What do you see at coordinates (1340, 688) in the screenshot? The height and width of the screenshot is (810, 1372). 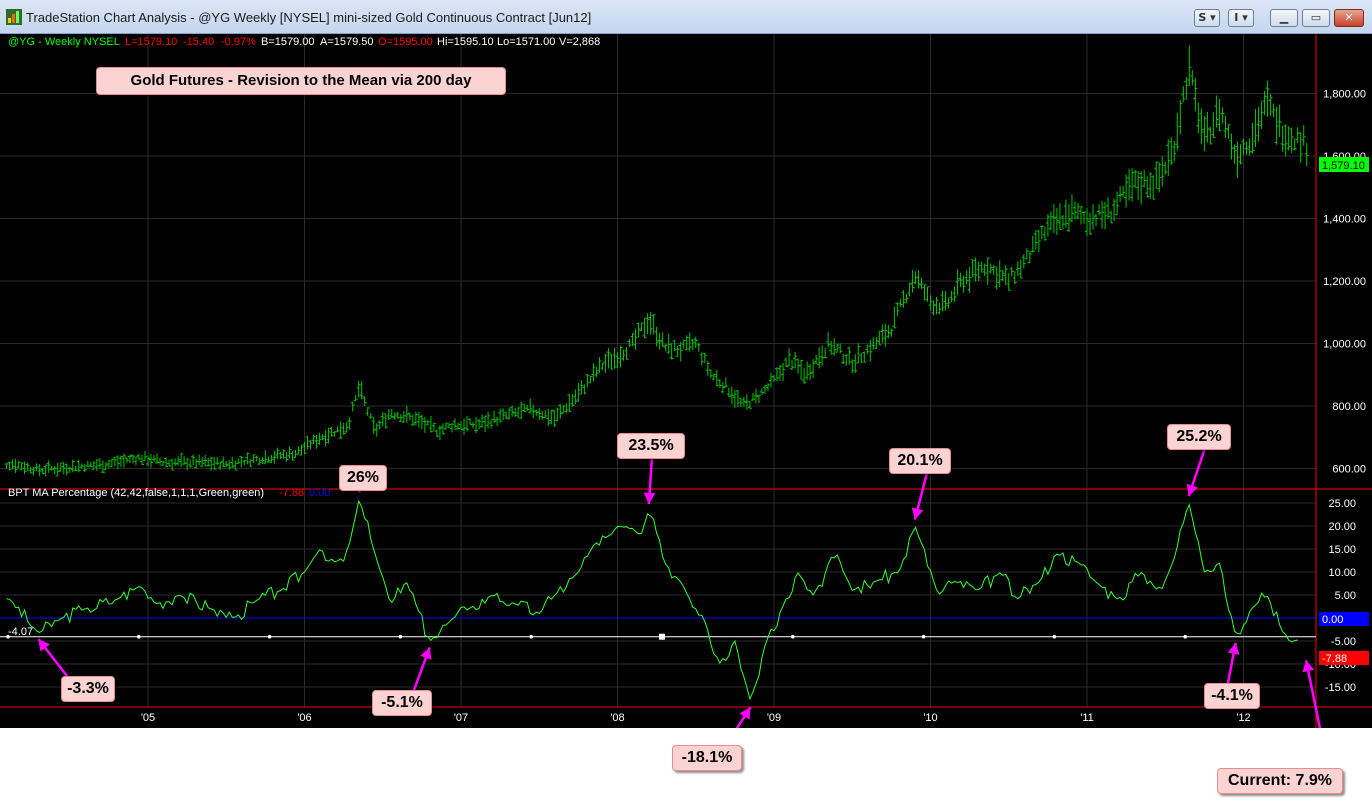 I see `indicator-tick-label: -15.00` at bounding box center [1340, 688].